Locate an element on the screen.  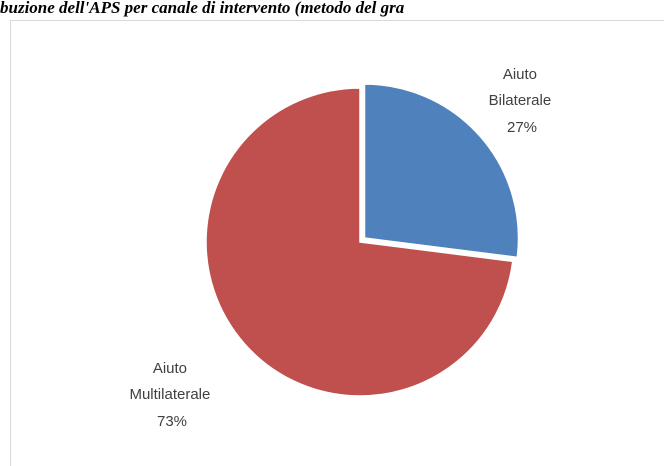
data-label-multilaterale-line1: Aiuto is located at coordinates (170, 368).